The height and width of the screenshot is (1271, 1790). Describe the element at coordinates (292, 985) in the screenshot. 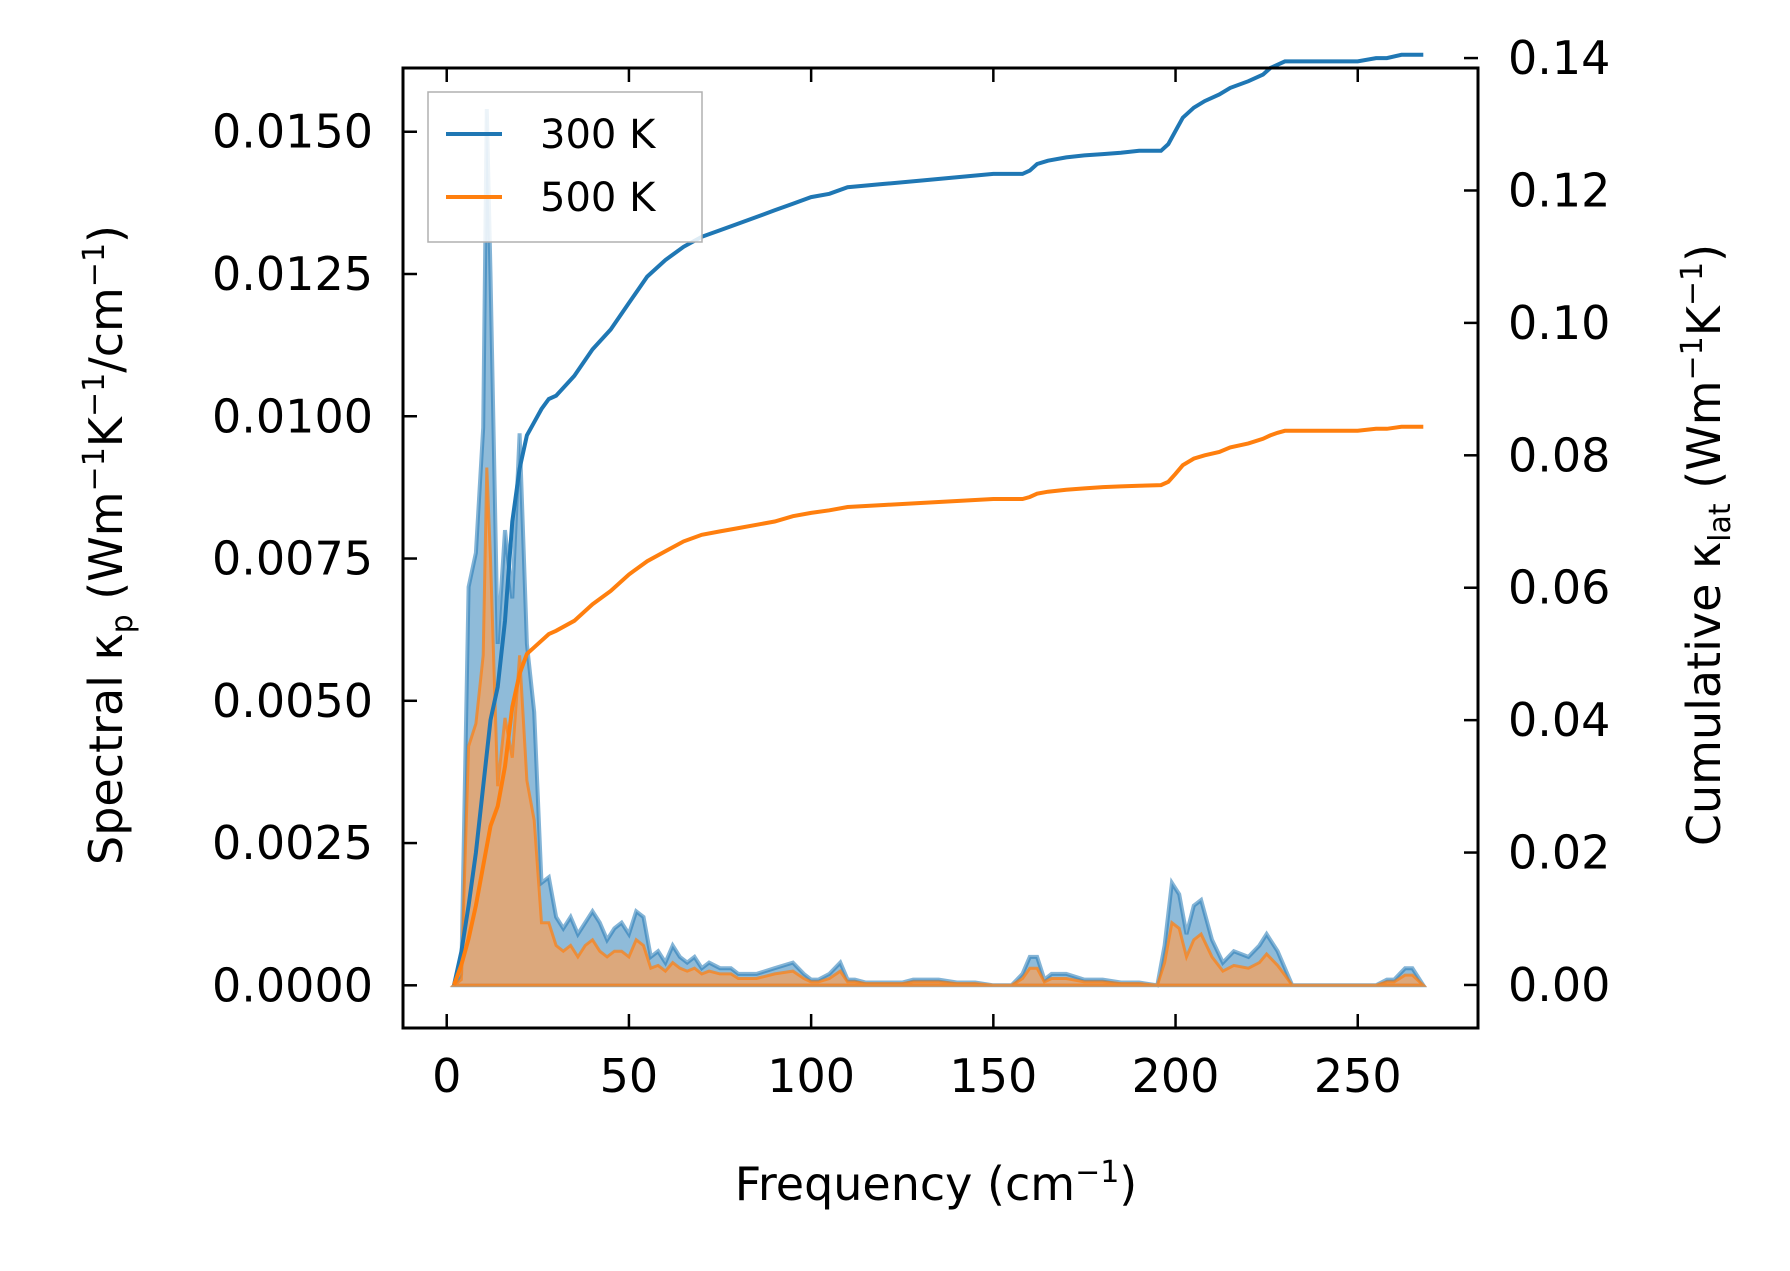

I see `y-left-tick-label: 0.0000` at that location.